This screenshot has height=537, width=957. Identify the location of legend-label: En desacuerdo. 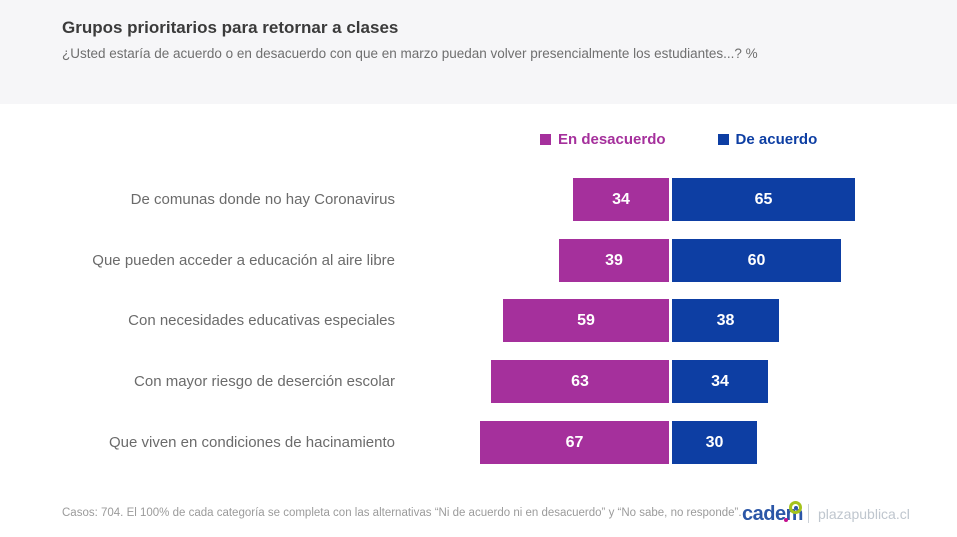
(612, 139).